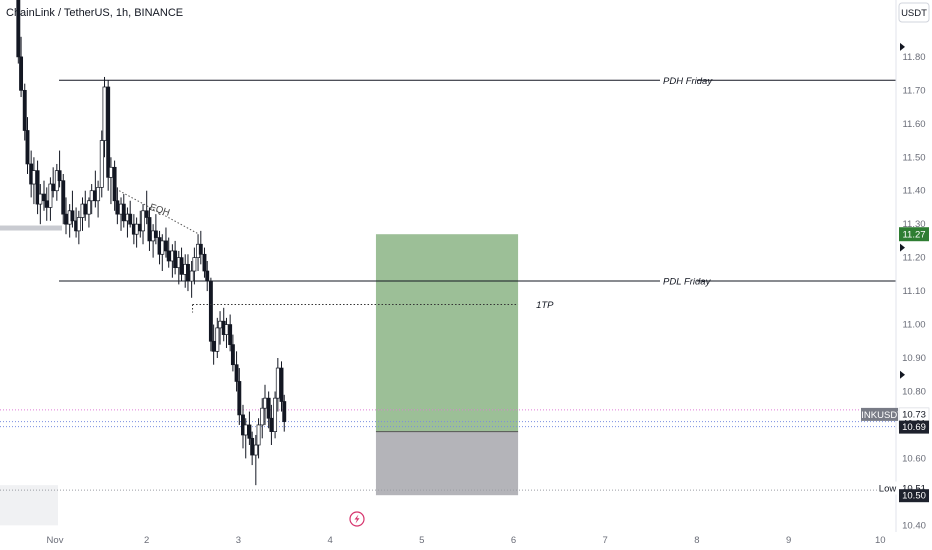 This screenshot has width=932, height=550. What do you see at coordinates (329, 540) in the screenshot?
I see `x-tick-label: 4` at bounding box center [329, 540].